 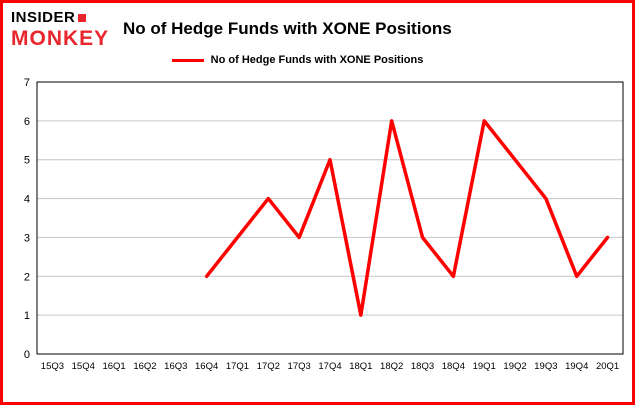 What do you see at coordinates (27, 161) in the screenshot?
I see `y-tick-label: 5` at bounding box center [27, 161].